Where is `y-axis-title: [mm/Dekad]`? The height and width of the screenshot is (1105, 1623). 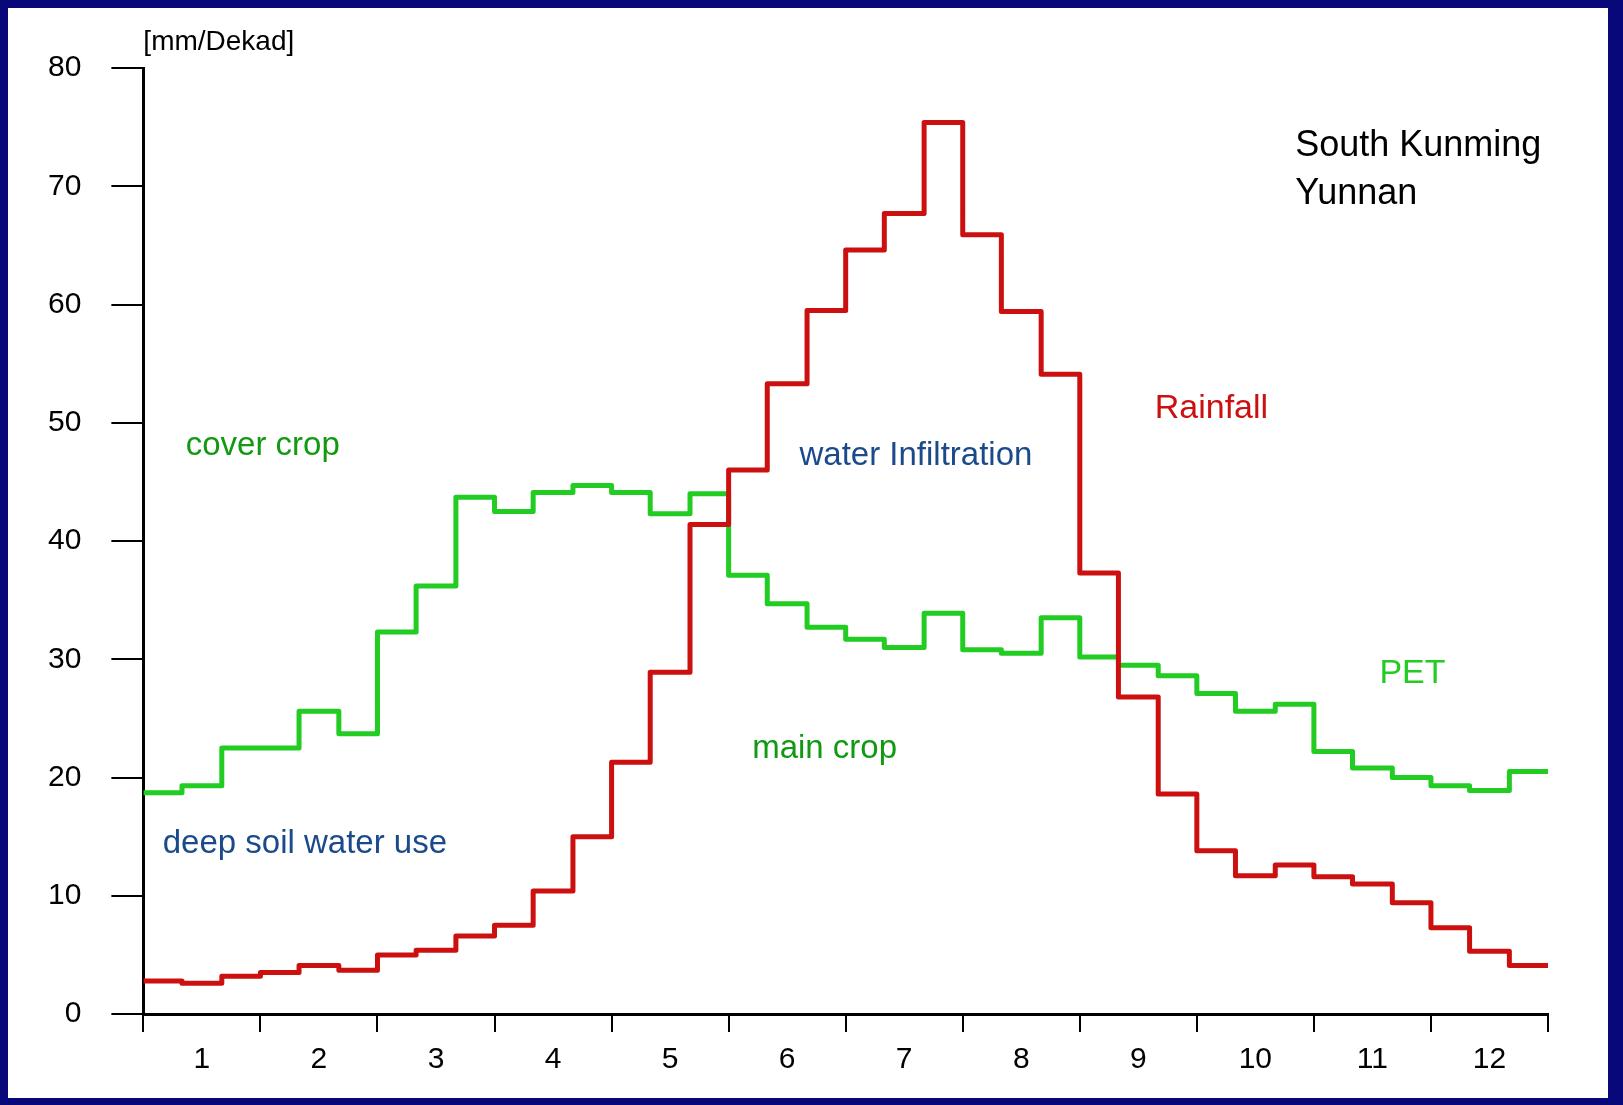
y-axis-title: [mm/Dekad] is located at coordinates (219, 40).